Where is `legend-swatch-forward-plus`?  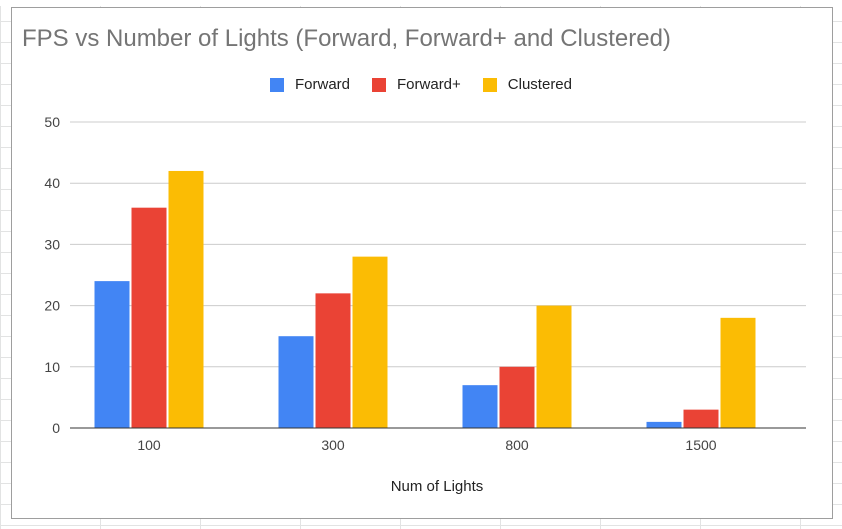 legend-swatch-forward-plus is located at coordinates (379, 84).